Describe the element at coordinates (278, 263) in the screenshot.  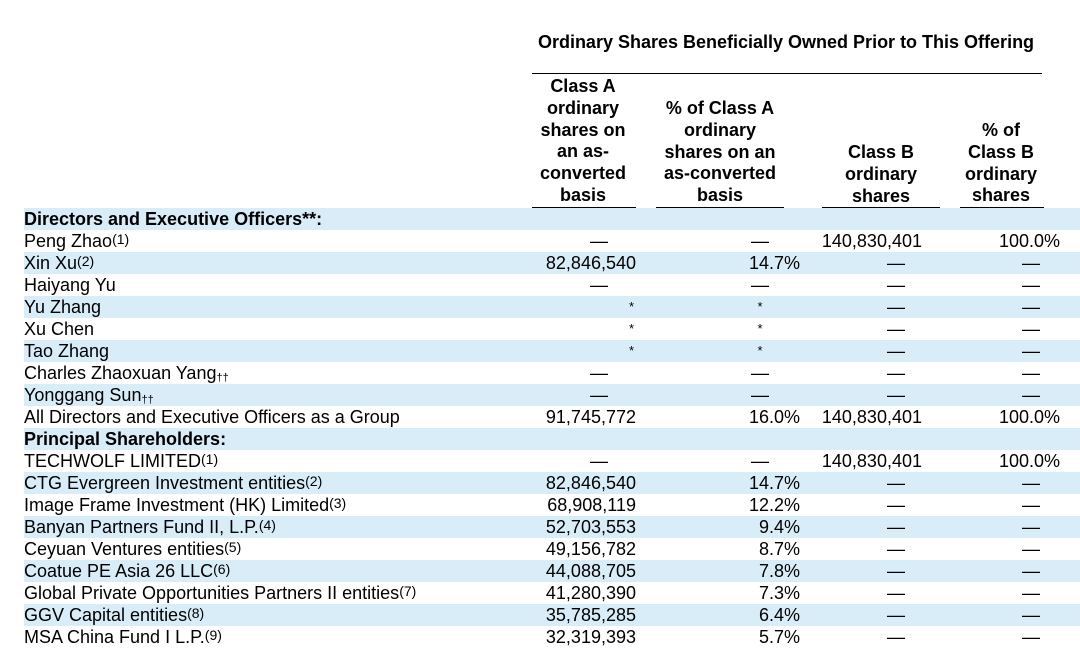
I see `holder-name-cell: Xin Xu(2)` at that location.